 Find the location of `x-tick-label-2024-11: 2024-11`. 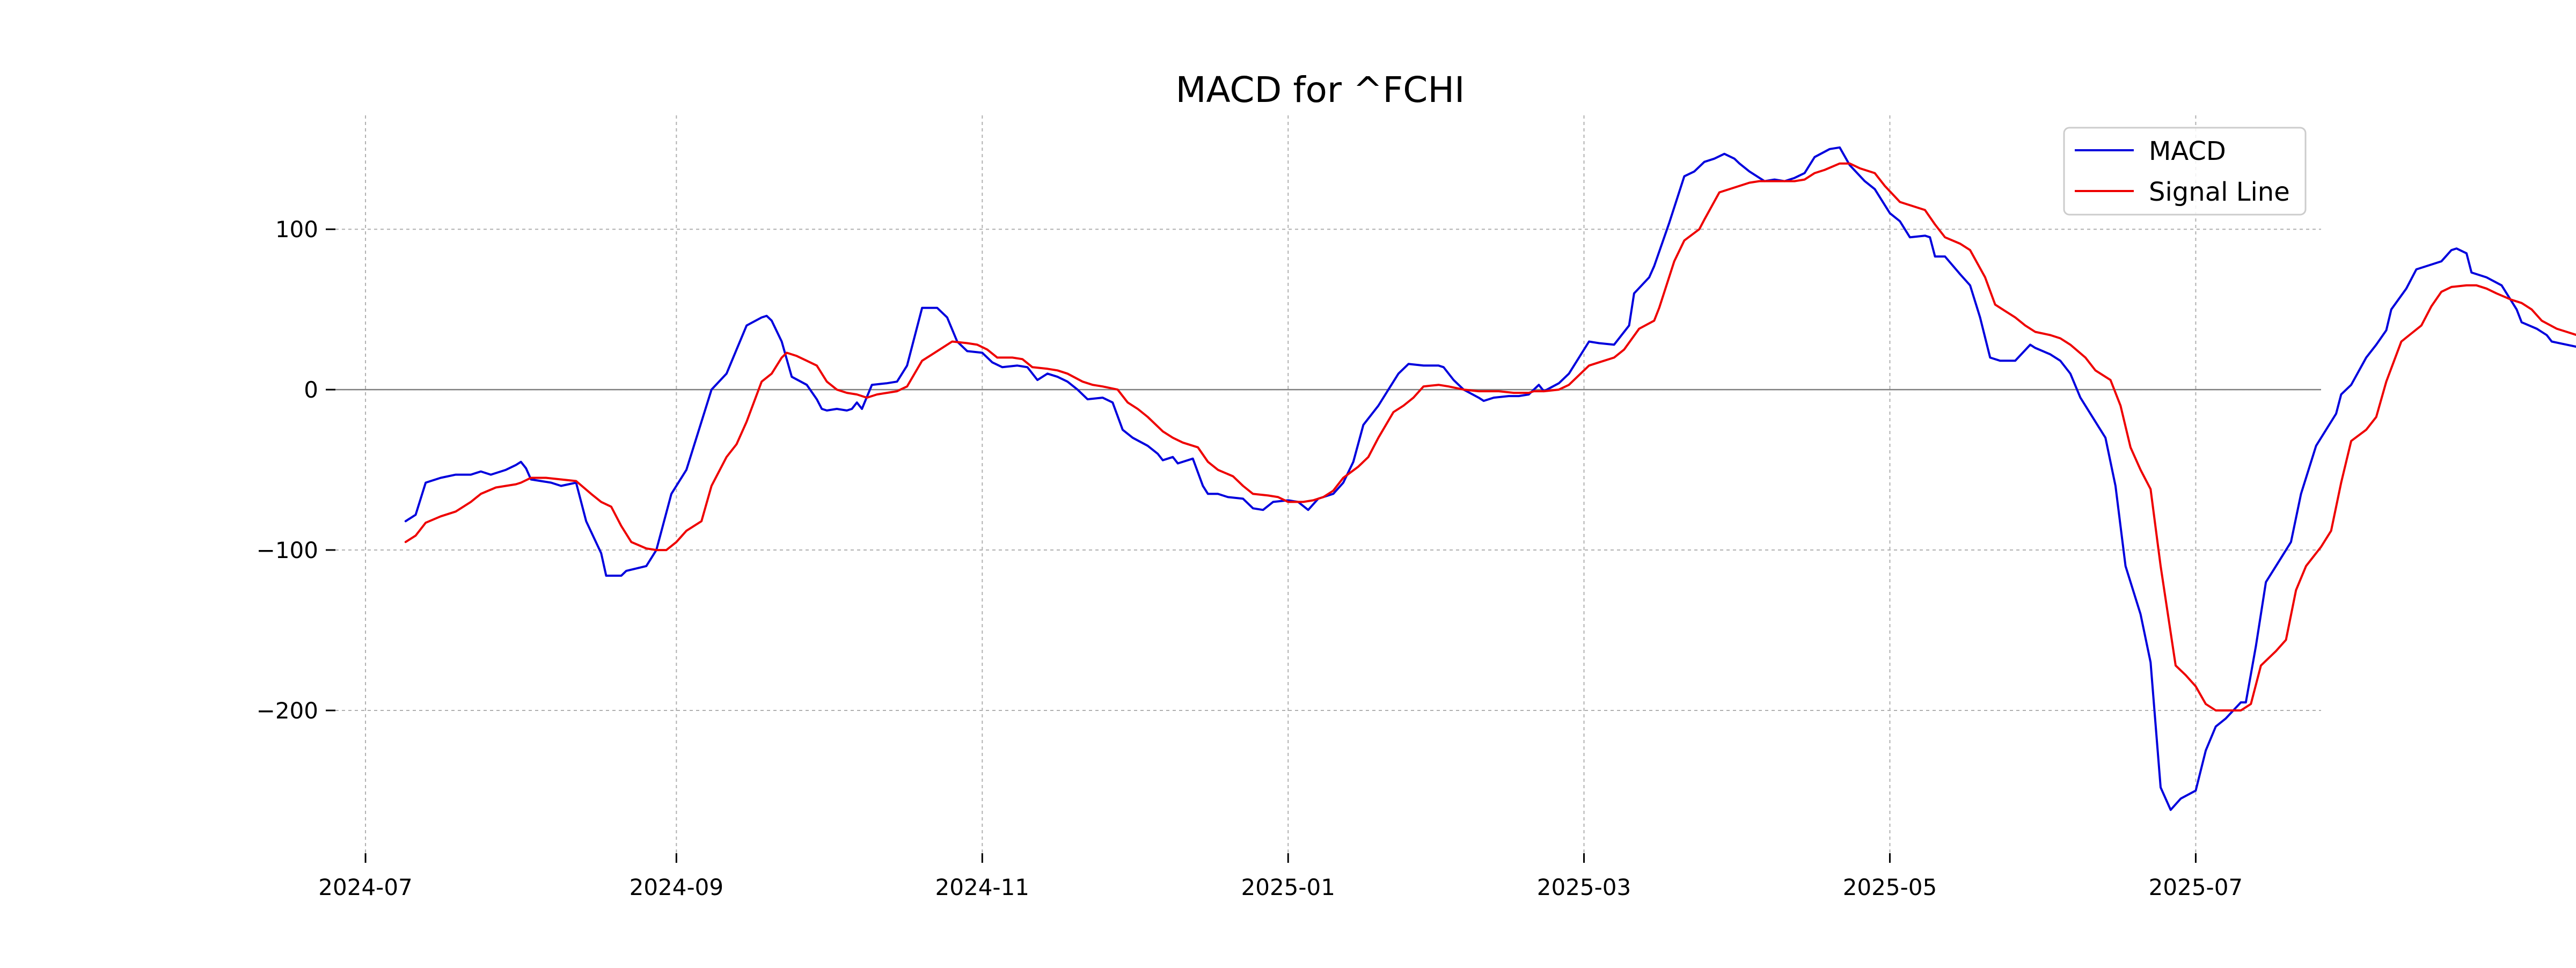

x-tick-label-2024-11: 2024-11 is located at coordinates (982, 887).